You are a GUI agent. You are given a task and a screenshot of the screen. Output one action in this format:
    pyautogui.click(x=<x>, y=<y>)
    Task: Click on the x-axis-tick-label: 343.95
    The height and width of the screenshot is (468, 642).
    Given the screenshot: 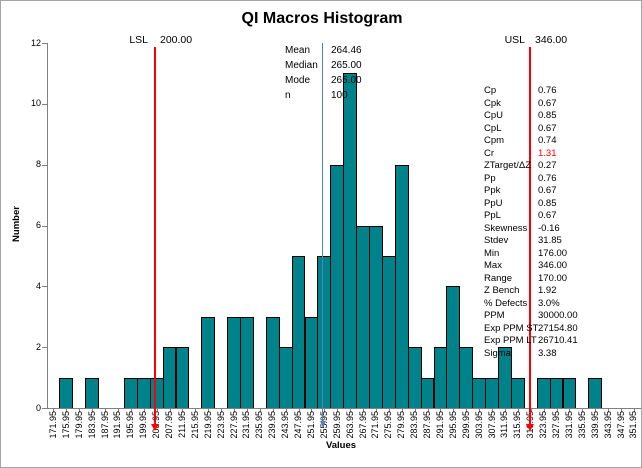 What is the action you would take?
    pyautogui.click(x=607, y=425)
    